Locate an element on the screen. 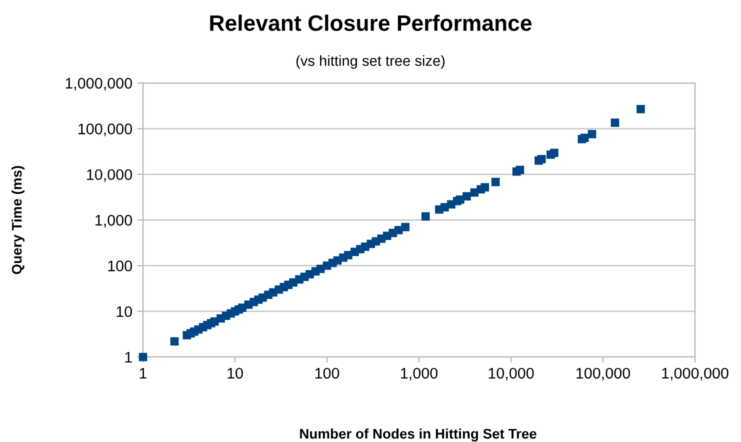 The width and height of the screenshot is (741, 442). x-tick-label: 10,000 is located at coordinates (511, 374).